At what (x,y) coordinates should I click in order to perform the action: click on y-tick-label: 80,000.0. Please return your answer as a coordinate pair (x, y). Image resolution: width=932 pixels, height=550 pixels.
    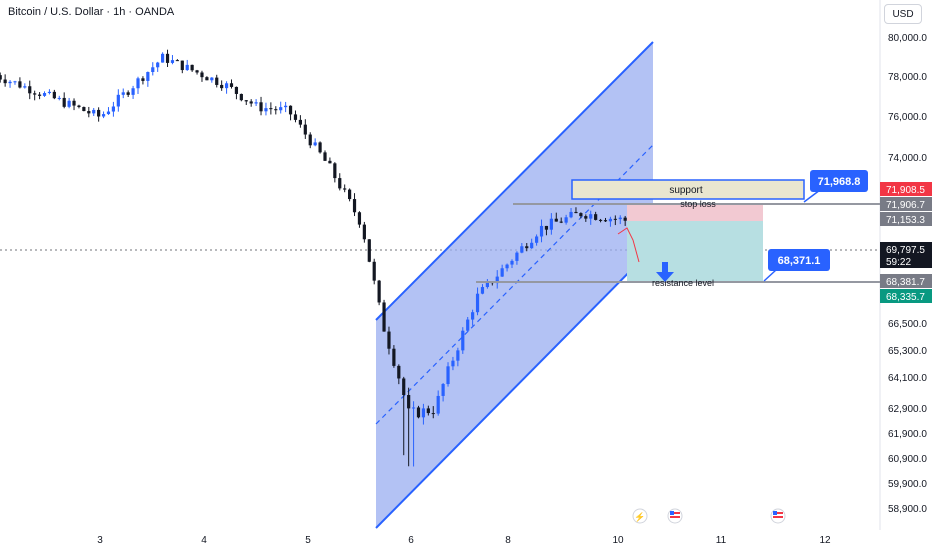
    Looking at the image, I should click on (907, 38).